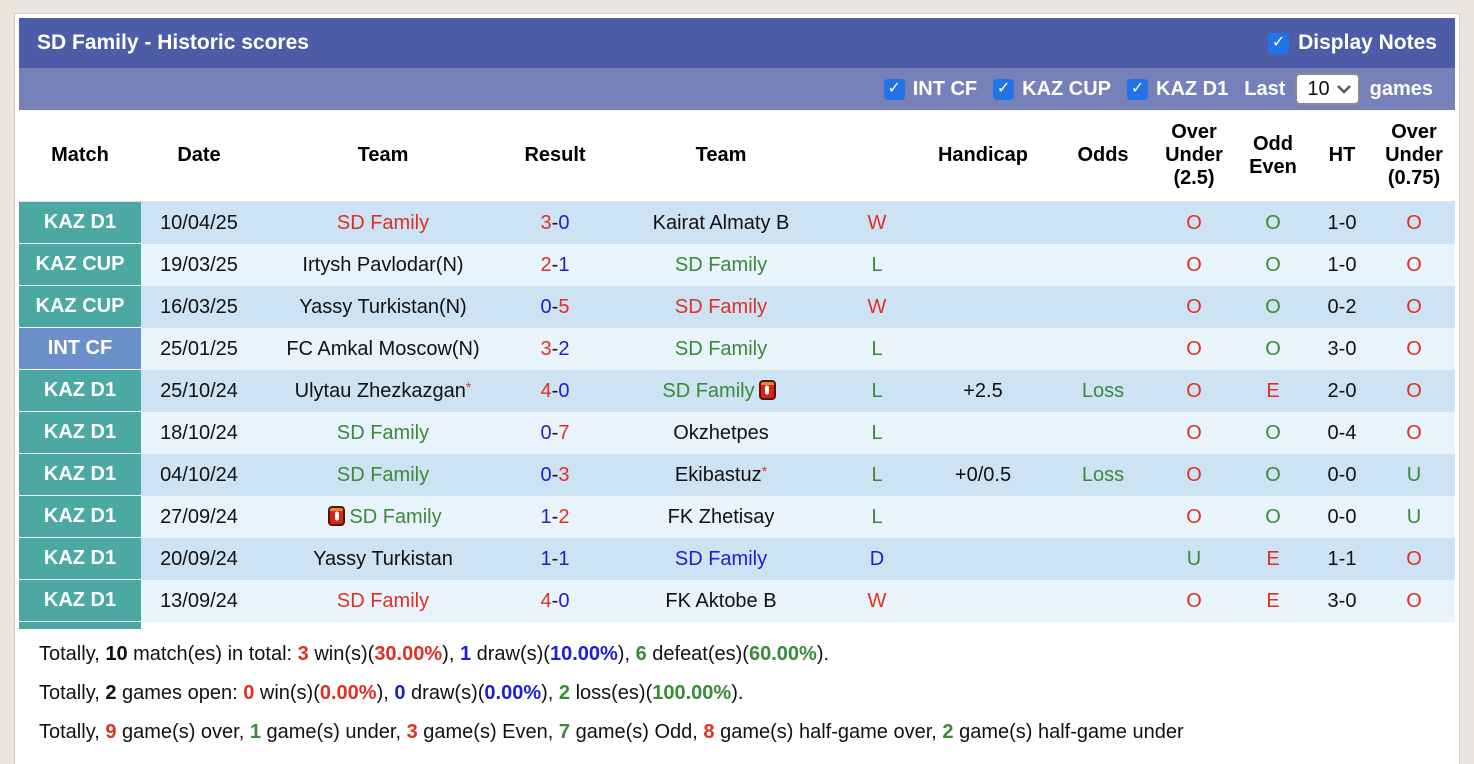 Image resolution: width=1474 pixels, height=764 pixels. Describe the element at coordinates (199, 474) in the screenshot. I see `match-date: 04/10/24` at that location.